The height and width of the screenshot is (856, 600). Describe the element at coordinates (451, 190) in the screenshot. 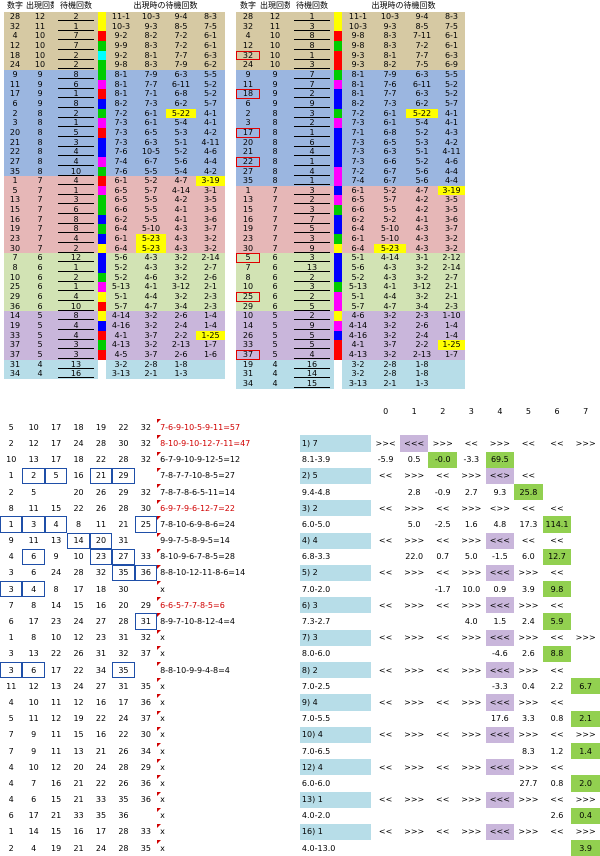

I see `history-cell: 3-19` at that location.